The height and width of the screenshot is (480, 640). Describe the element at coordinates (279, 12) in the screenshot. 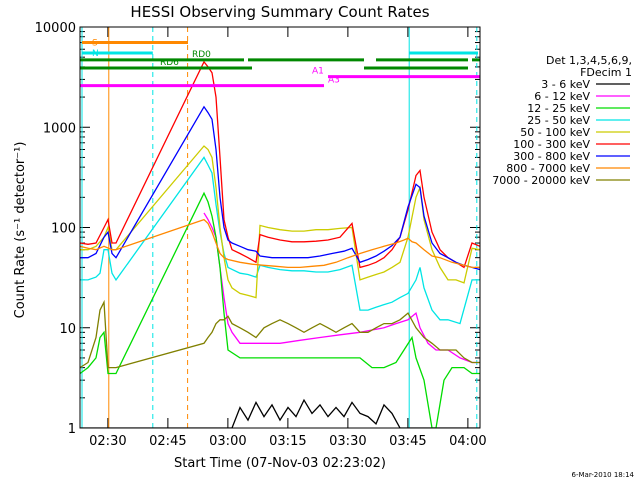

I see `chart-title: HESSI Observing Summary Count Rates` at that location.